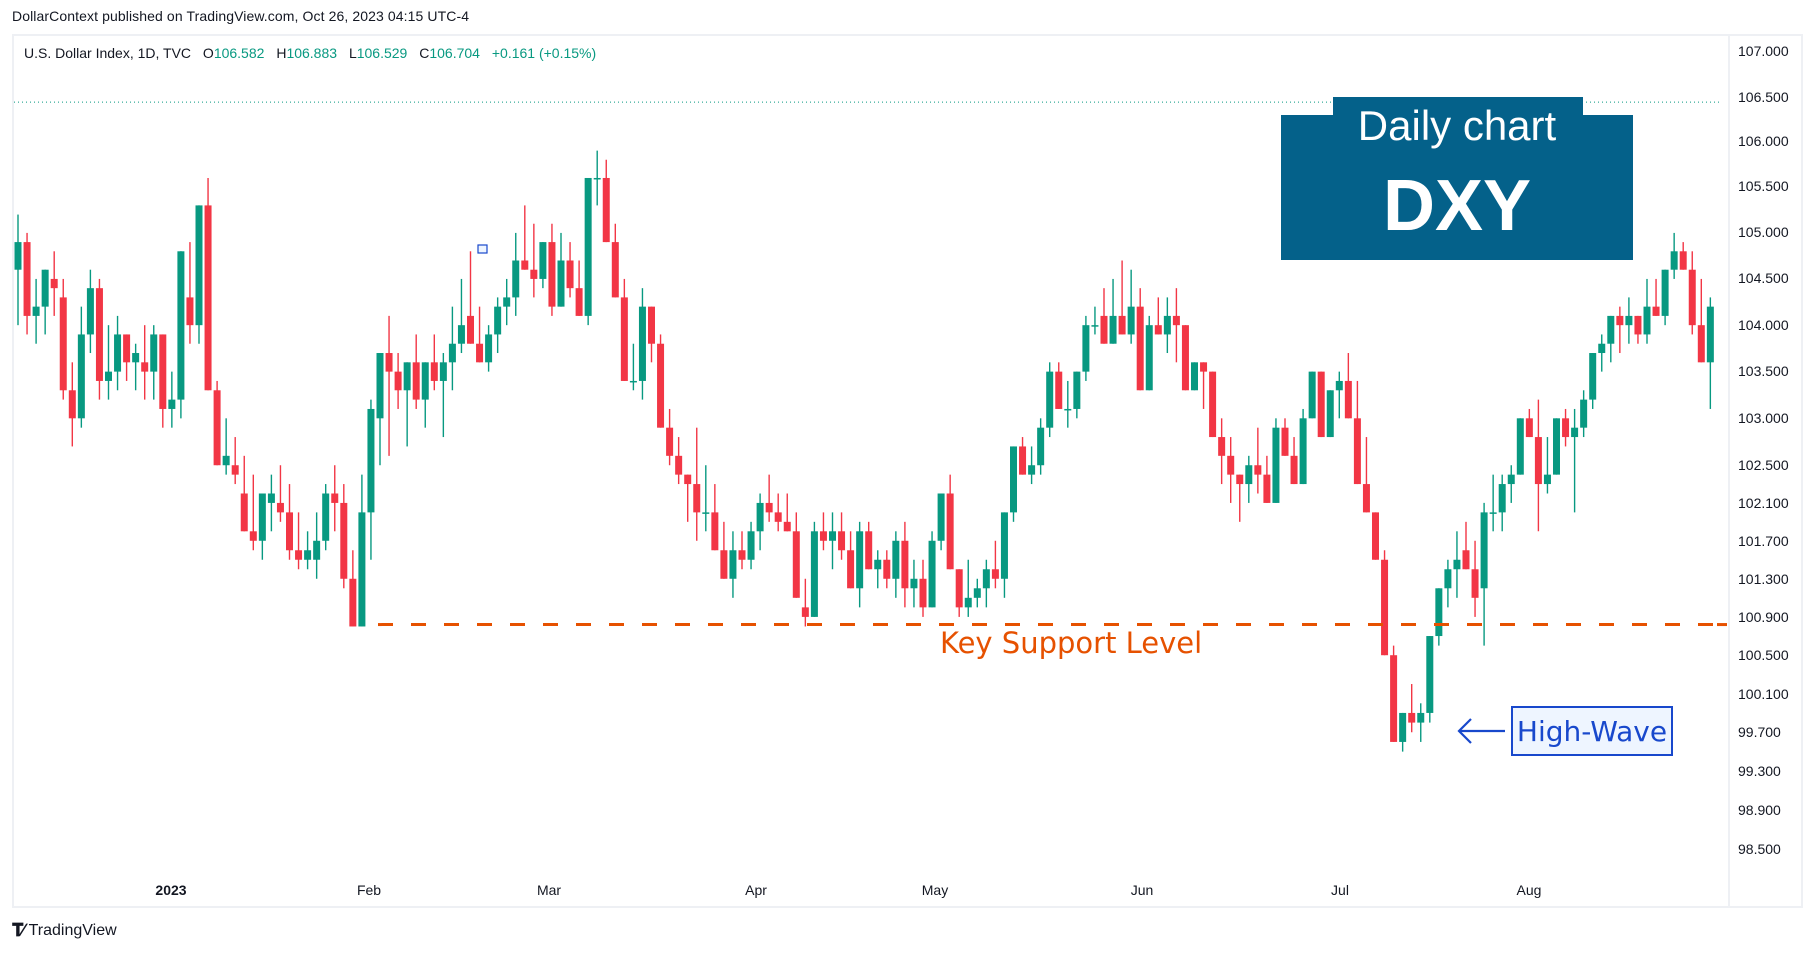 The width and height of the screenshot is (1815, 953). What do you see at coordinates (108, 53) in the screenshot?
I see `symbol-name: U.S. Dollar Index, 1D, TVC` at bounding box center [108, 53].